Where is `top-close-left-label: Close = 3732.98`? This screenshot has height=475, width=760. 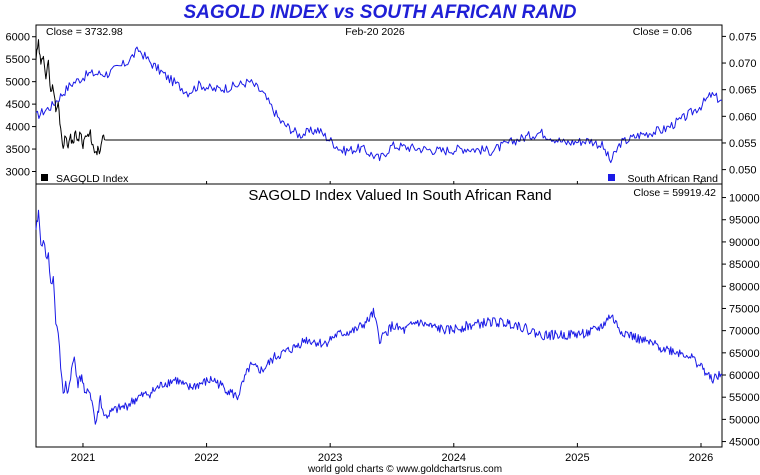
top-close-left-label: Close = 3732.98 is located at coordinates (84, 32).